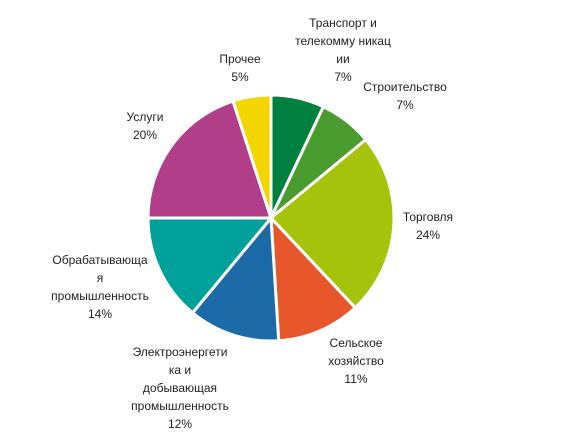 The image size is (577, 445). Describe the element at coordinates (100, 314) in the screenshot. I see `slice-value-label: 14%` at that location.